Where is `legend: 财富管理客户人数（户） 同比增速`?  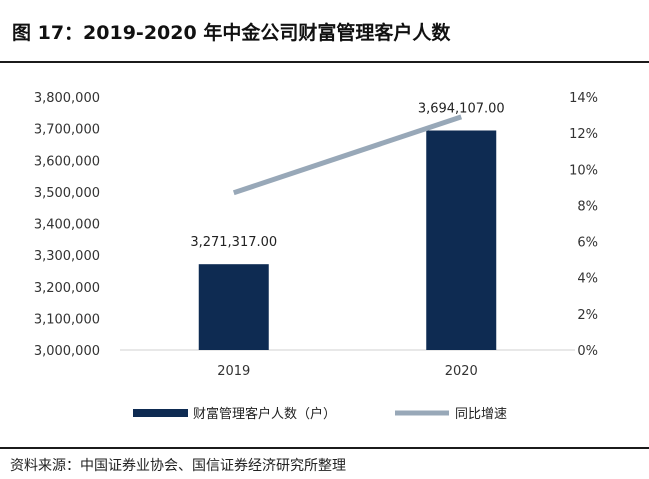
legend: 财富管理客户人数（户） 同比增速 is located at coordinates (320, 414).